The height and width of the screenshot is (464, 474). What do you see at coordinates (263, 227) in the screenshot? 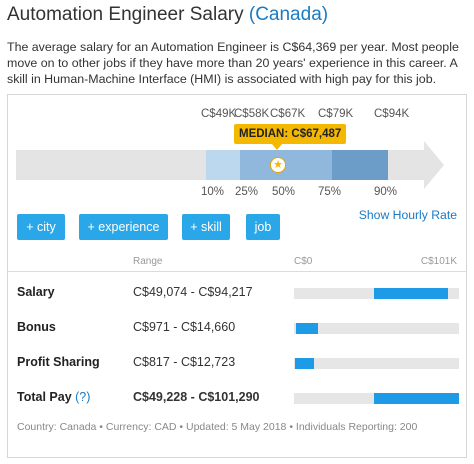
I see `job-button: job` at bounding box center [263, 227].